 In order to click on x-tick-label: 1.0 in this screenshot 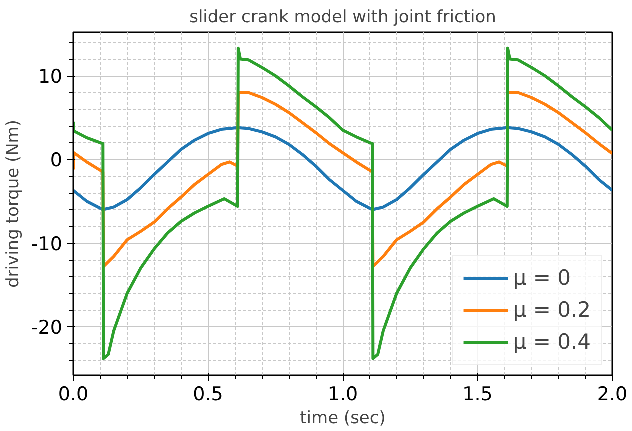, I will do `click(343, 395)`.